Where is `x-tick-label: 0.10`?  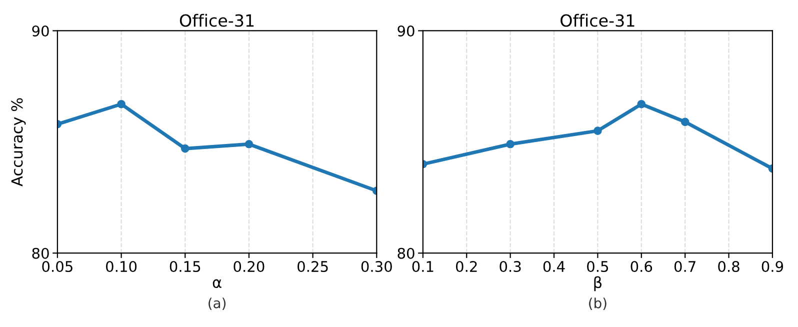 x-tick-label: 0.10 is located at coordinates (121, 266).